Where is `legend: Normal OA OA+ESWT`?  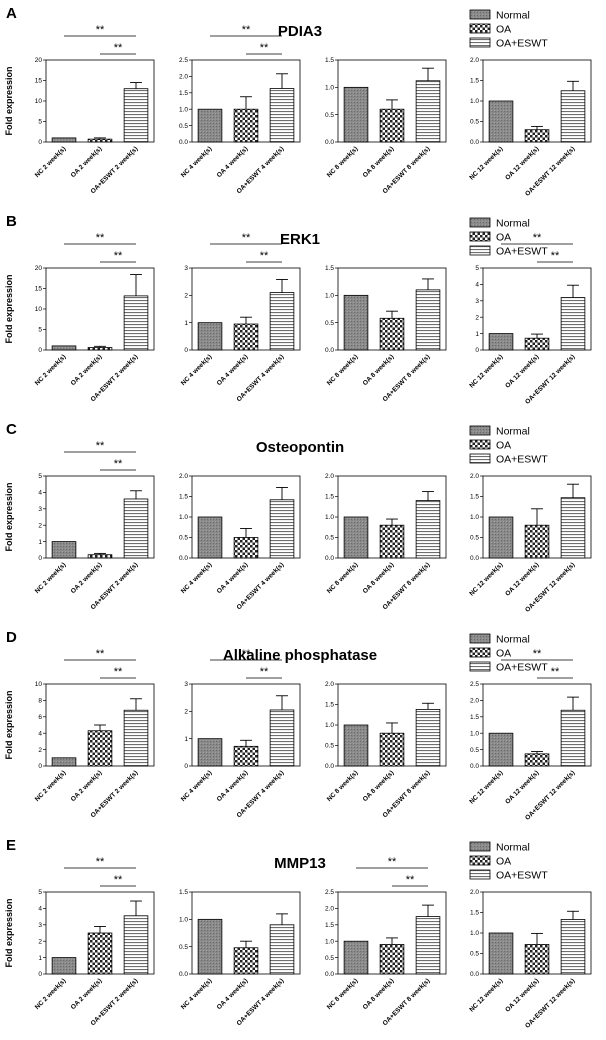
legend: Normal OA OA+ESWT is located at coordinates (508, 30).